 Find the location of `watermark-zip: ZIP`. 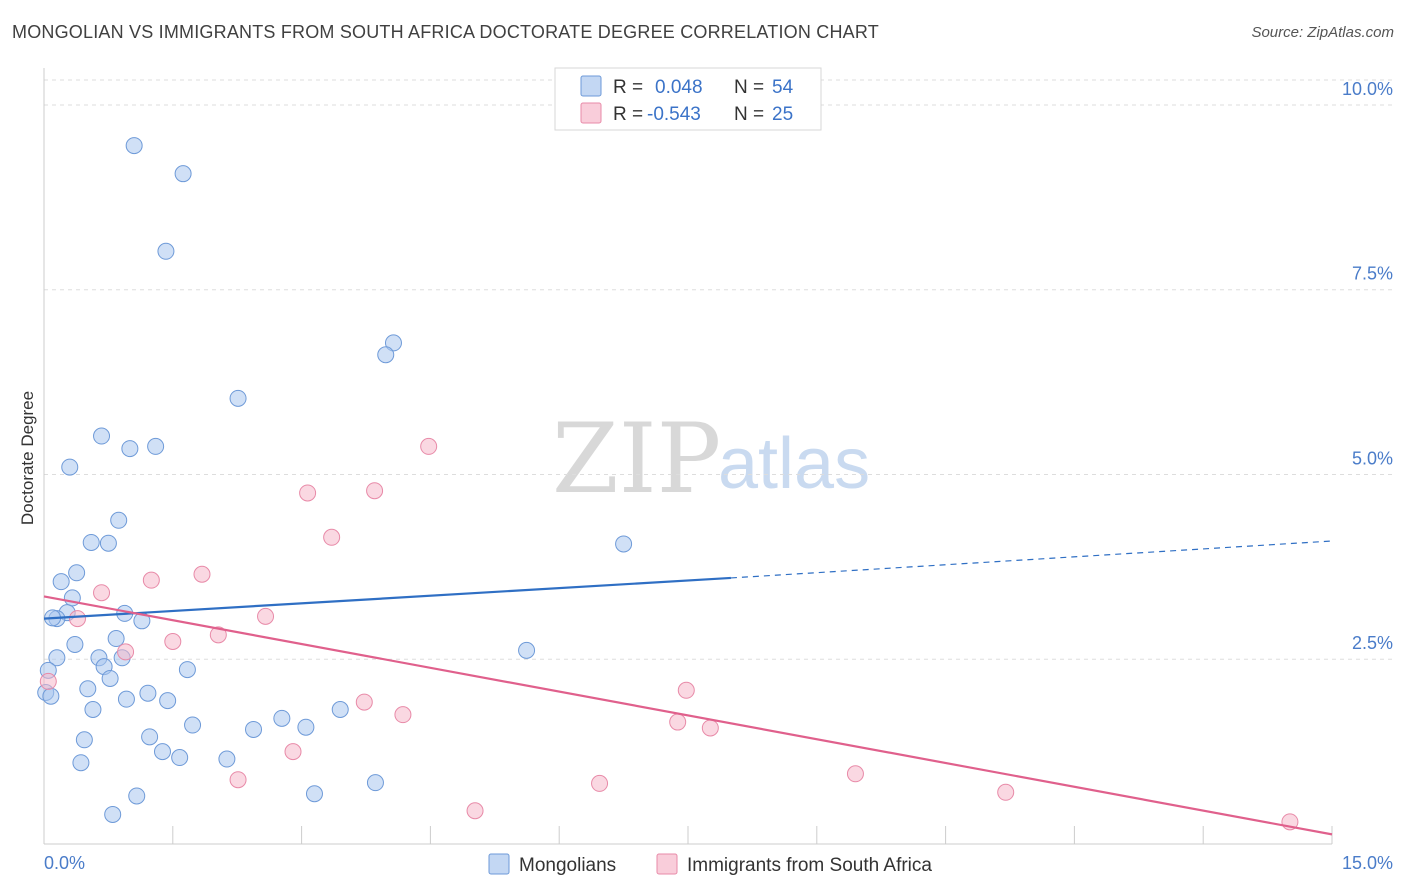

watermark-zip: ZIP is located at coordinates (636, 459).